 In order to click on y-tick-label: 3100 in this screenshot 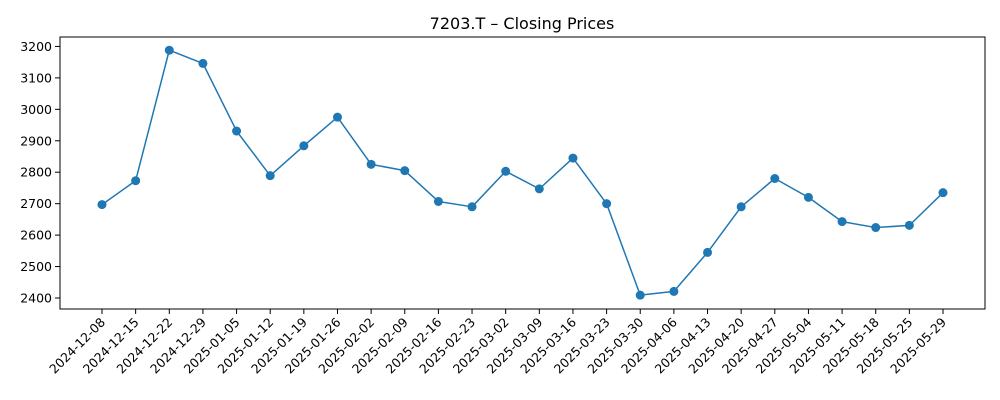, I will do `click(36, 77)`.